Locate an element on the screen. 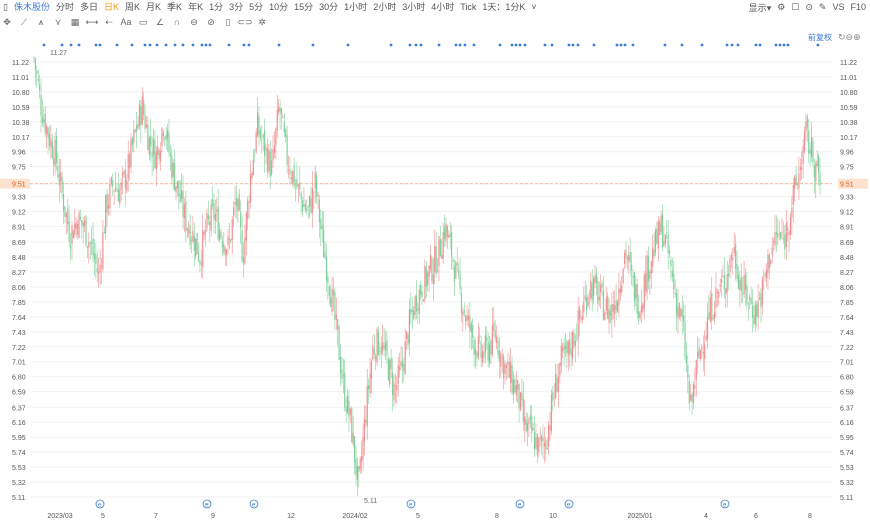 The height and width of the screenshot is (527, 870). tab-period: 4小时 is located at coordinates (443, 7).